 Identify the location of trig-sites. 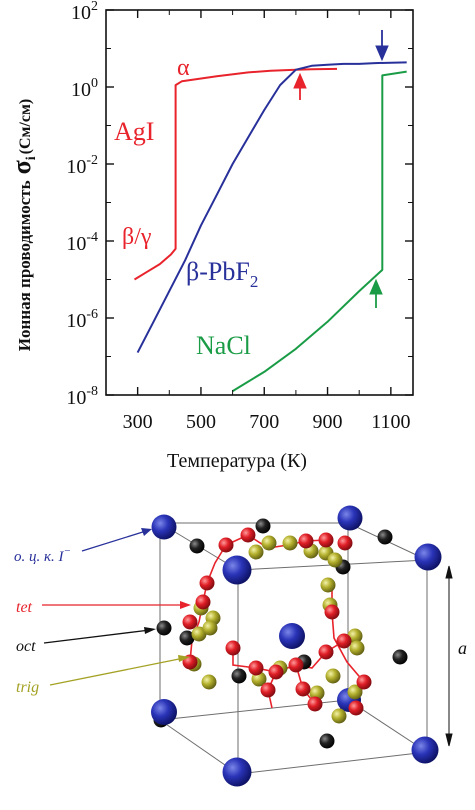
(275, 629).